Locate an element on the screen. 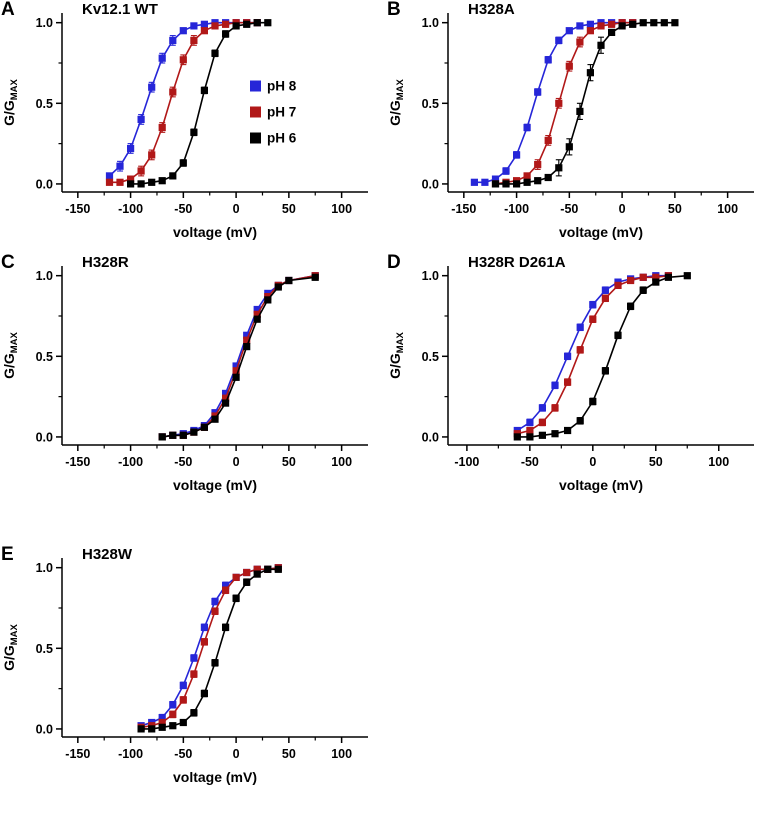  fit-line-ph8 is located at coordinates (209, 646).